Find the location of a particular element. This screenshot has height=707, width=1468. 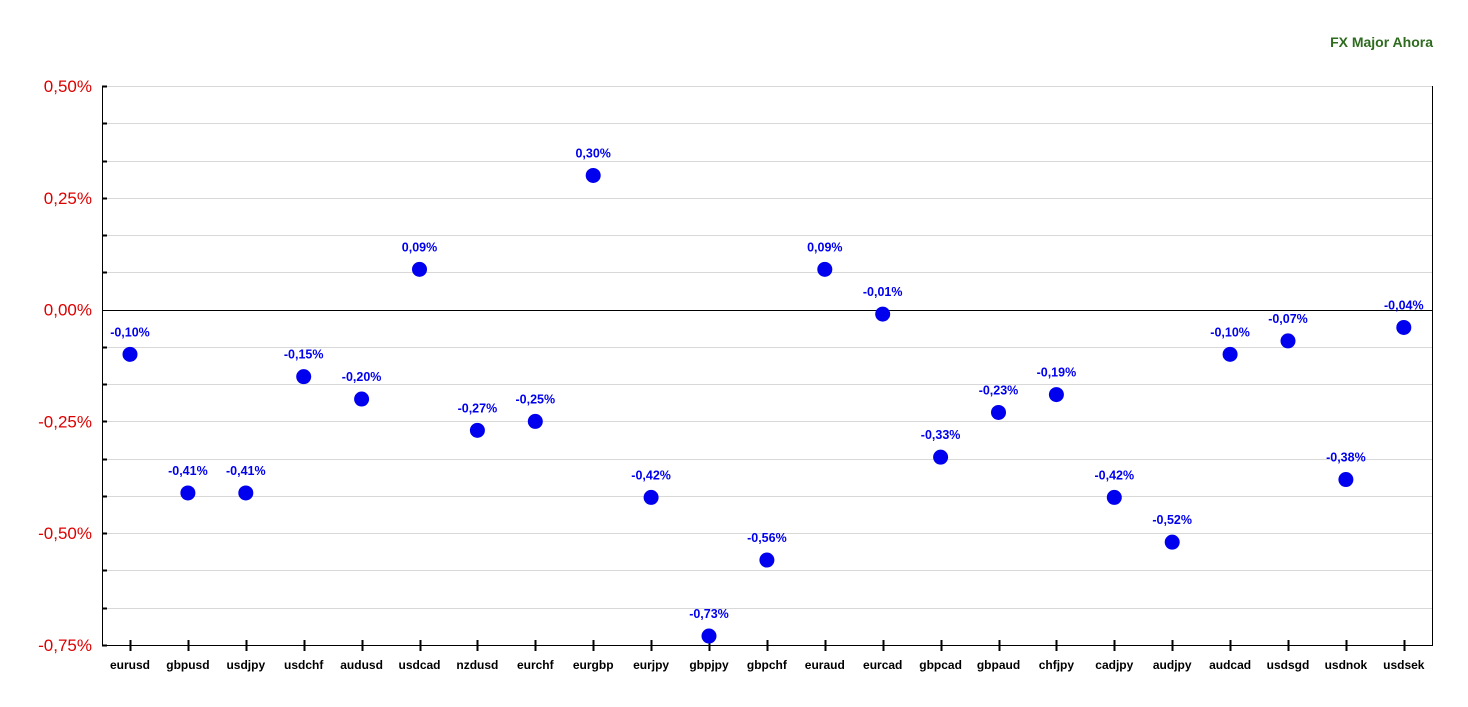

y-tick-label: 0,50% is located at coordinates (68, 86).